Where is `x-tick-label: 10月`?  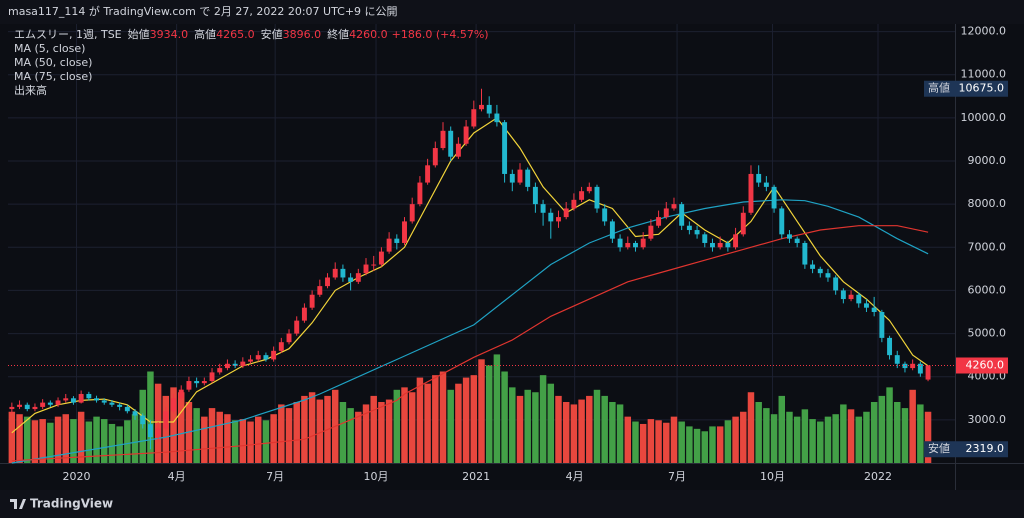 x-tick-label: 10月 is located at coordinates (376, 476).